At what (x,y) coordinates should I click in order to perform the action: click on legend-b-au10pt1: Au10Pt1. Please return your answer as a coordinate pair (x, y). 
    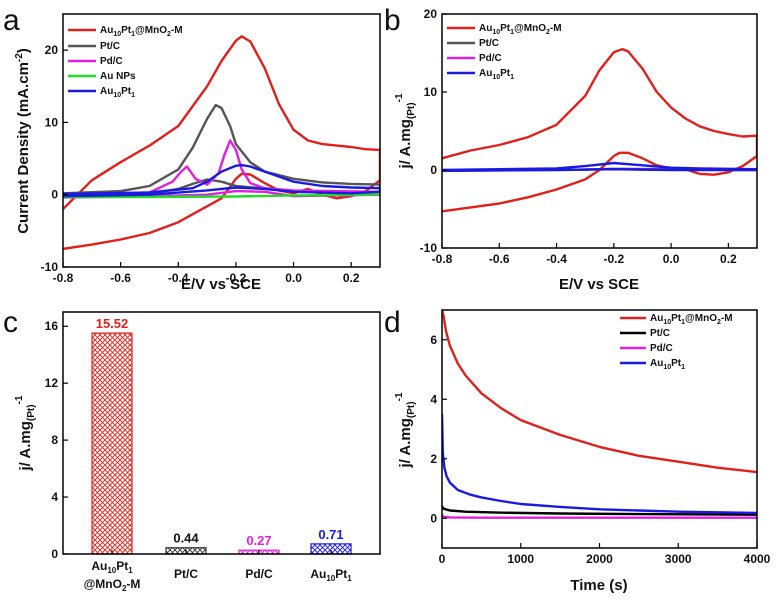
    Looking at the image, I should click on (496, 74).